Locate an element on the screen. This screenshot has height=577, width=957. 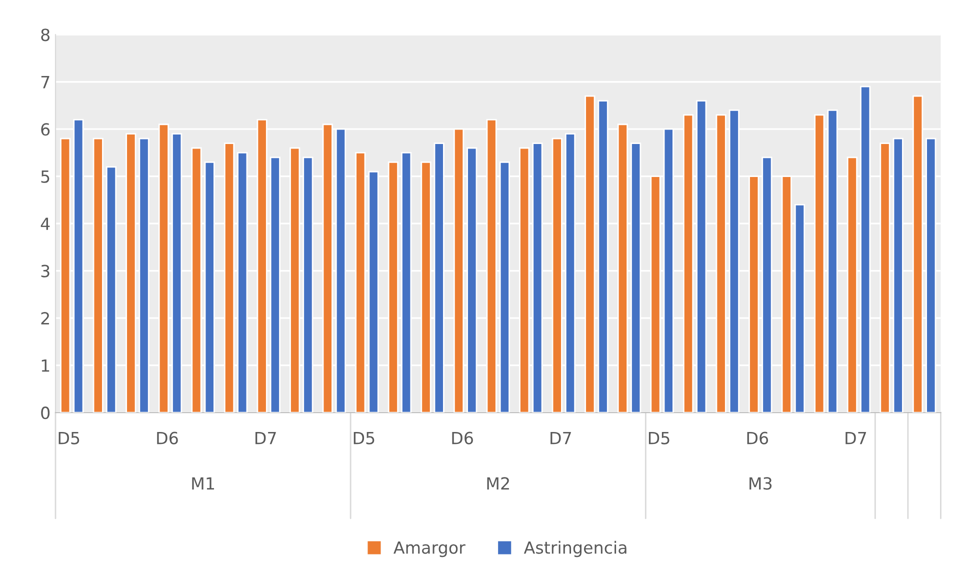
y-tick-label: 5 is located at coordinates (45, 176).